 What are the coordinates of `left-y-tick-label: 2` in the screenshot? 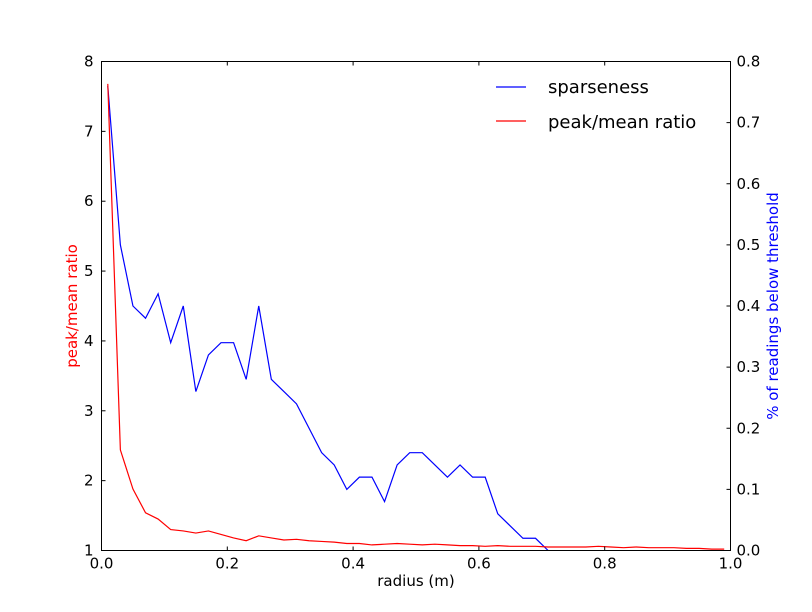 It's located at (89, 481).